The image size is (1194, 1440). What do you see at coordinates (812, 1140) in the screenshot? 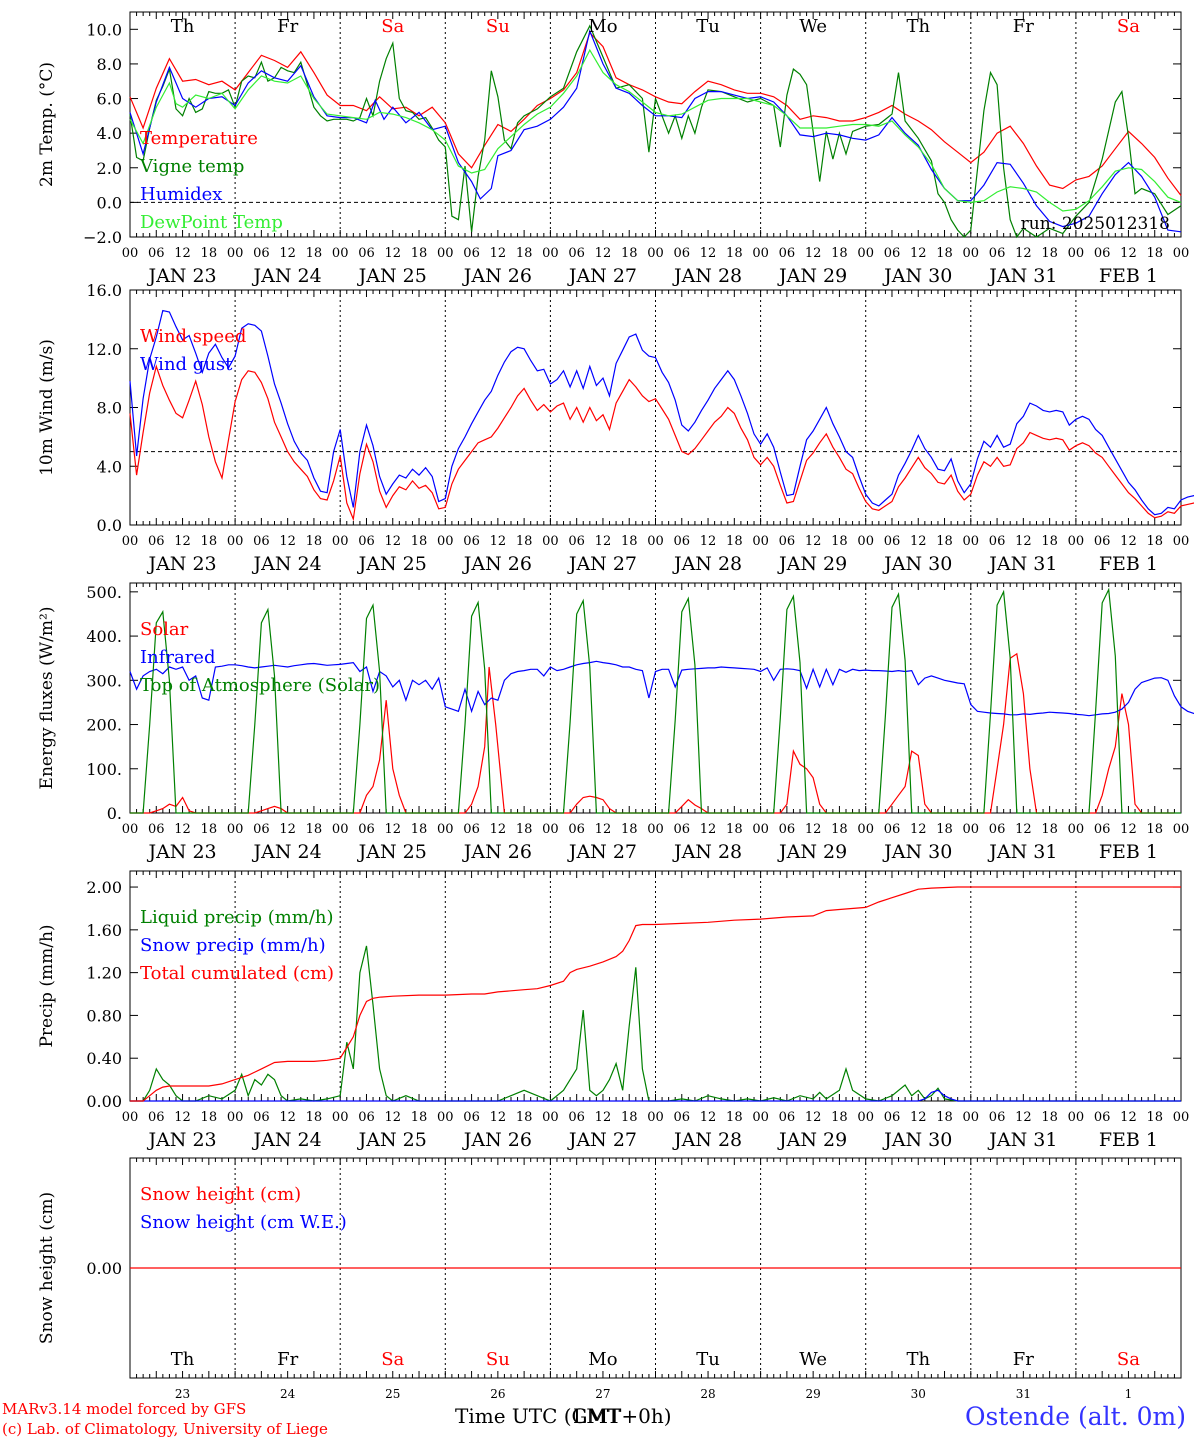
I see `x-date-label: JAN 29` at bounding box center [812, 1140].